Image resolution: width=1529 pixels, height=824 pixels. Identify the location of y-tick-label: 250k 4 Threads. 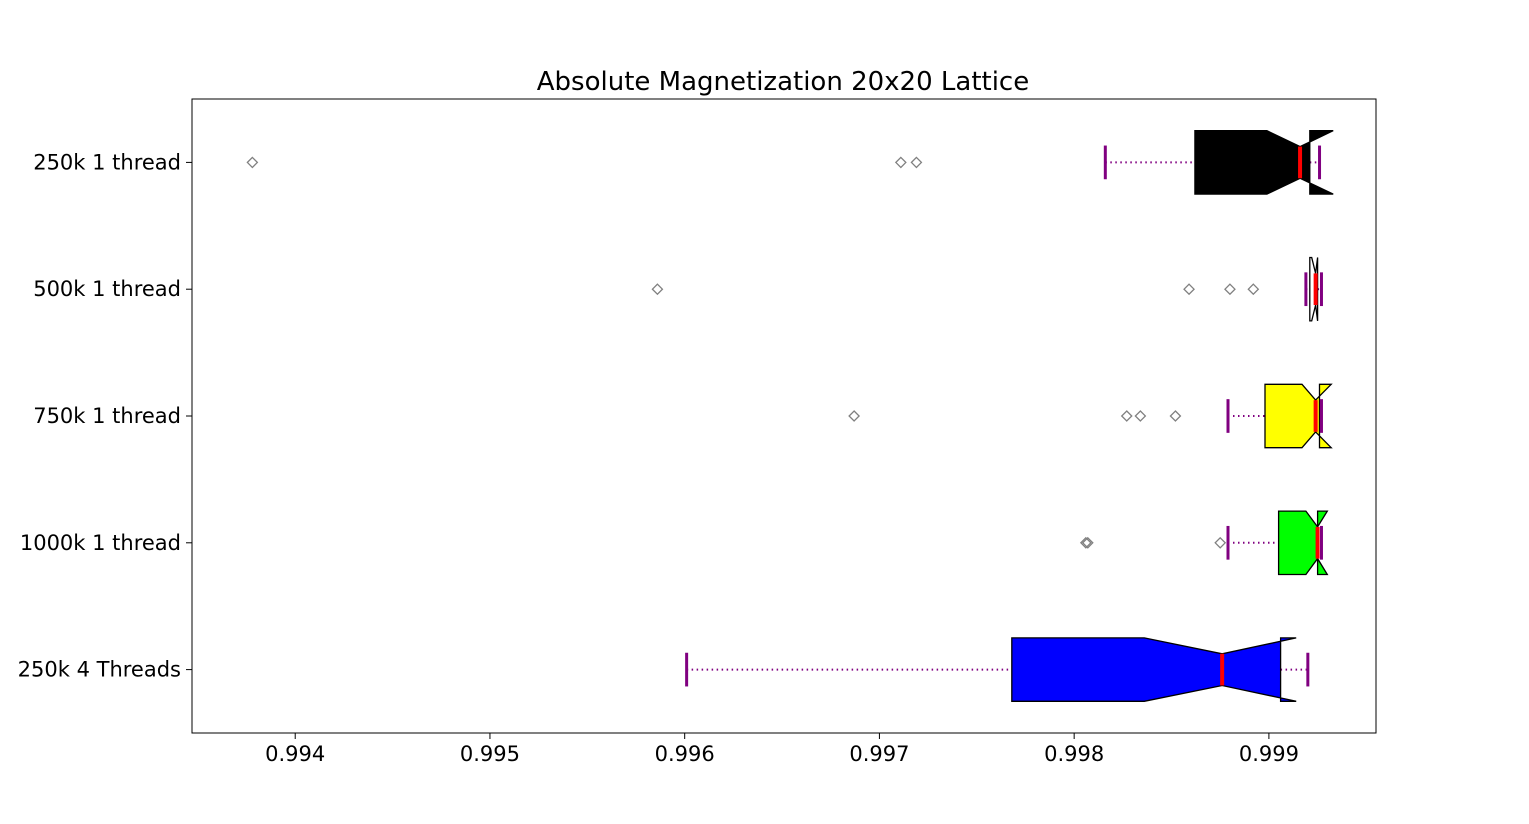
(99, 670).